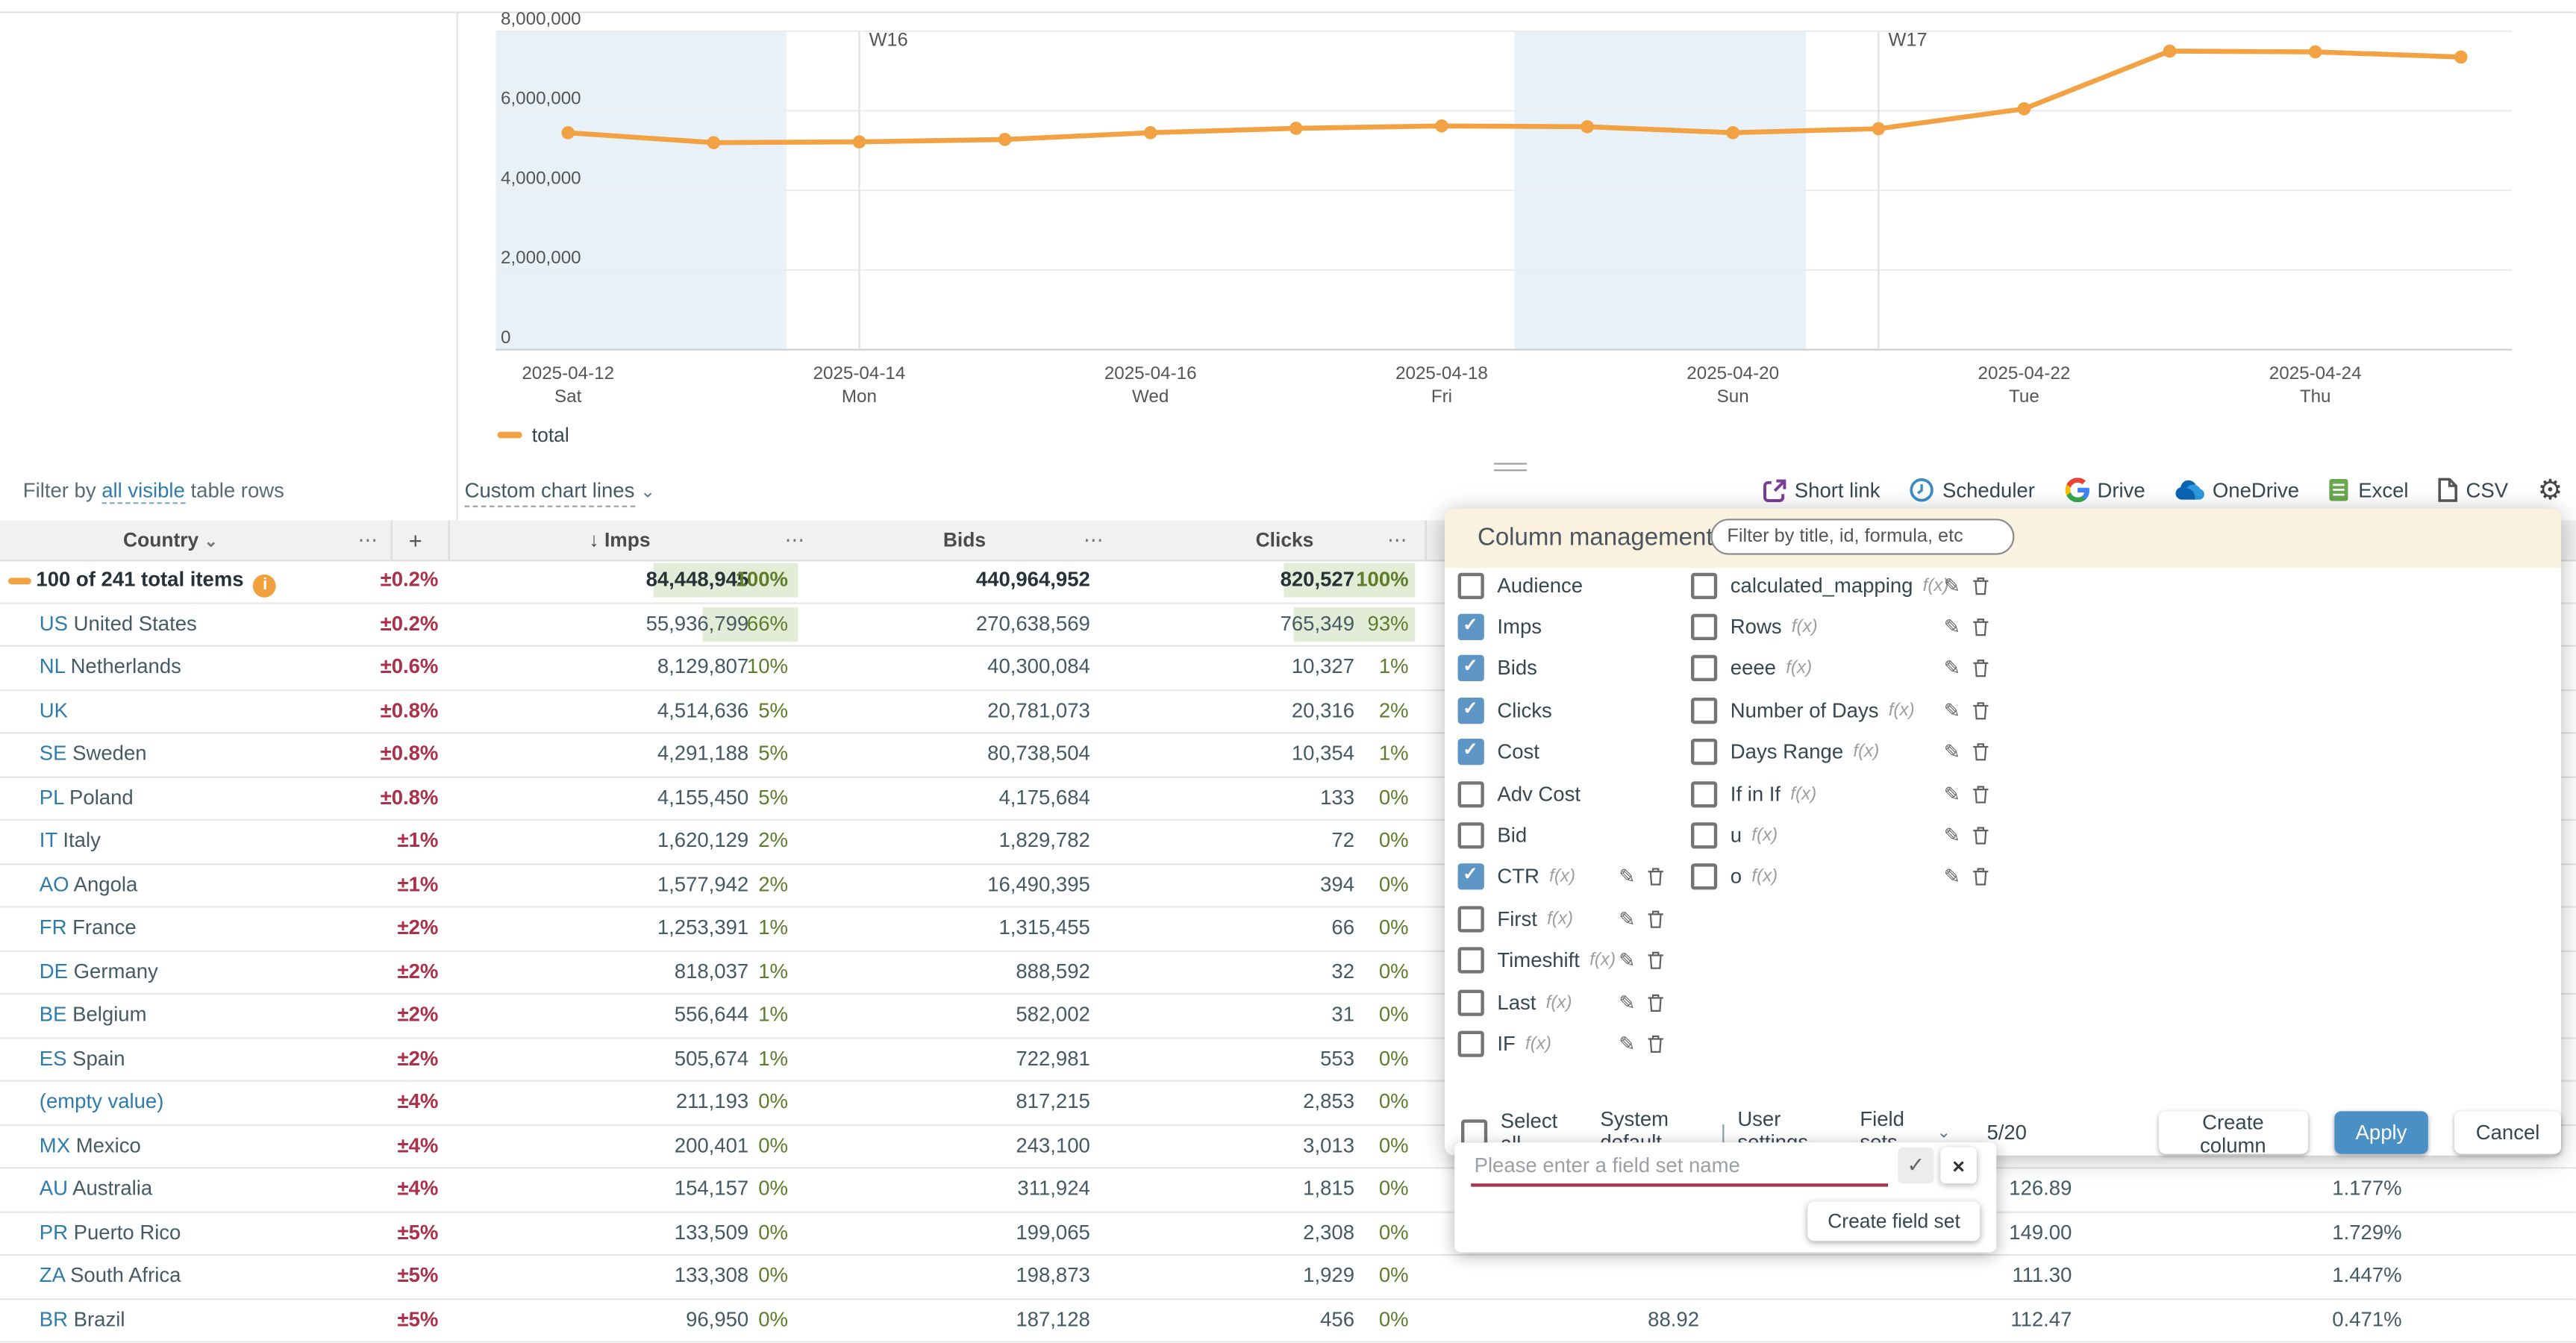 This screenshot has height=1343, width=2576. What do you see at coordinates (86, 797) in the screenshot?
I see `country-cell: PL Poland` at bounding box center [86, 797].